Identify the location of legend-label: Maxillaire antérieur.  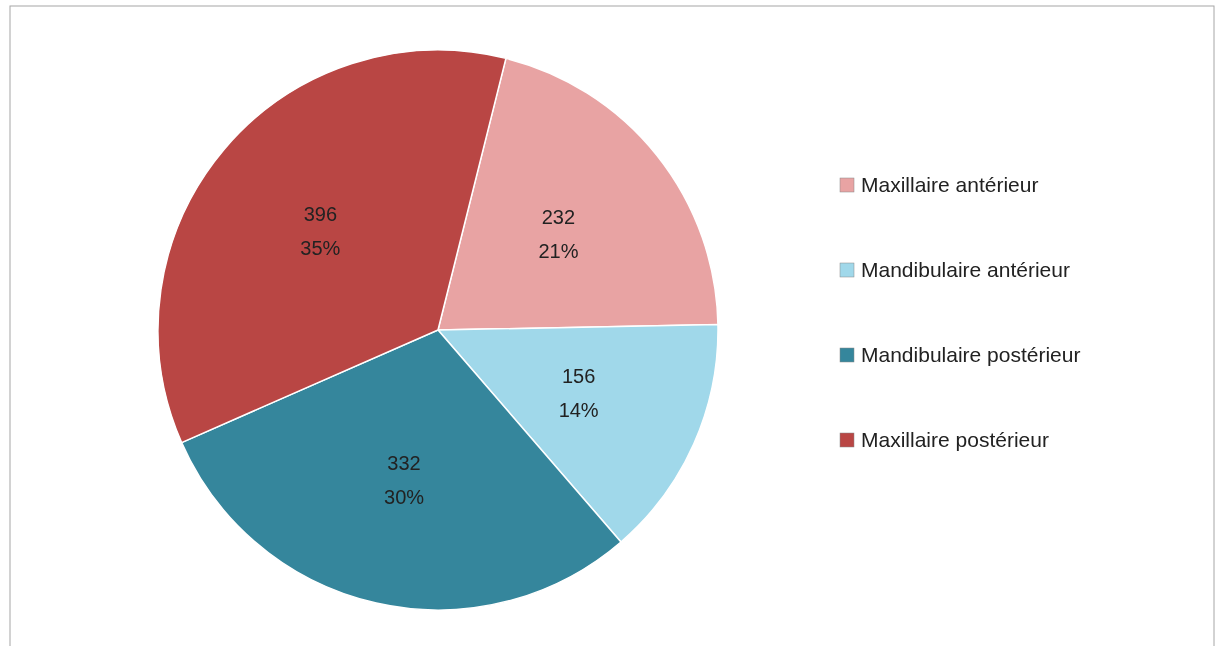
(950, 184).